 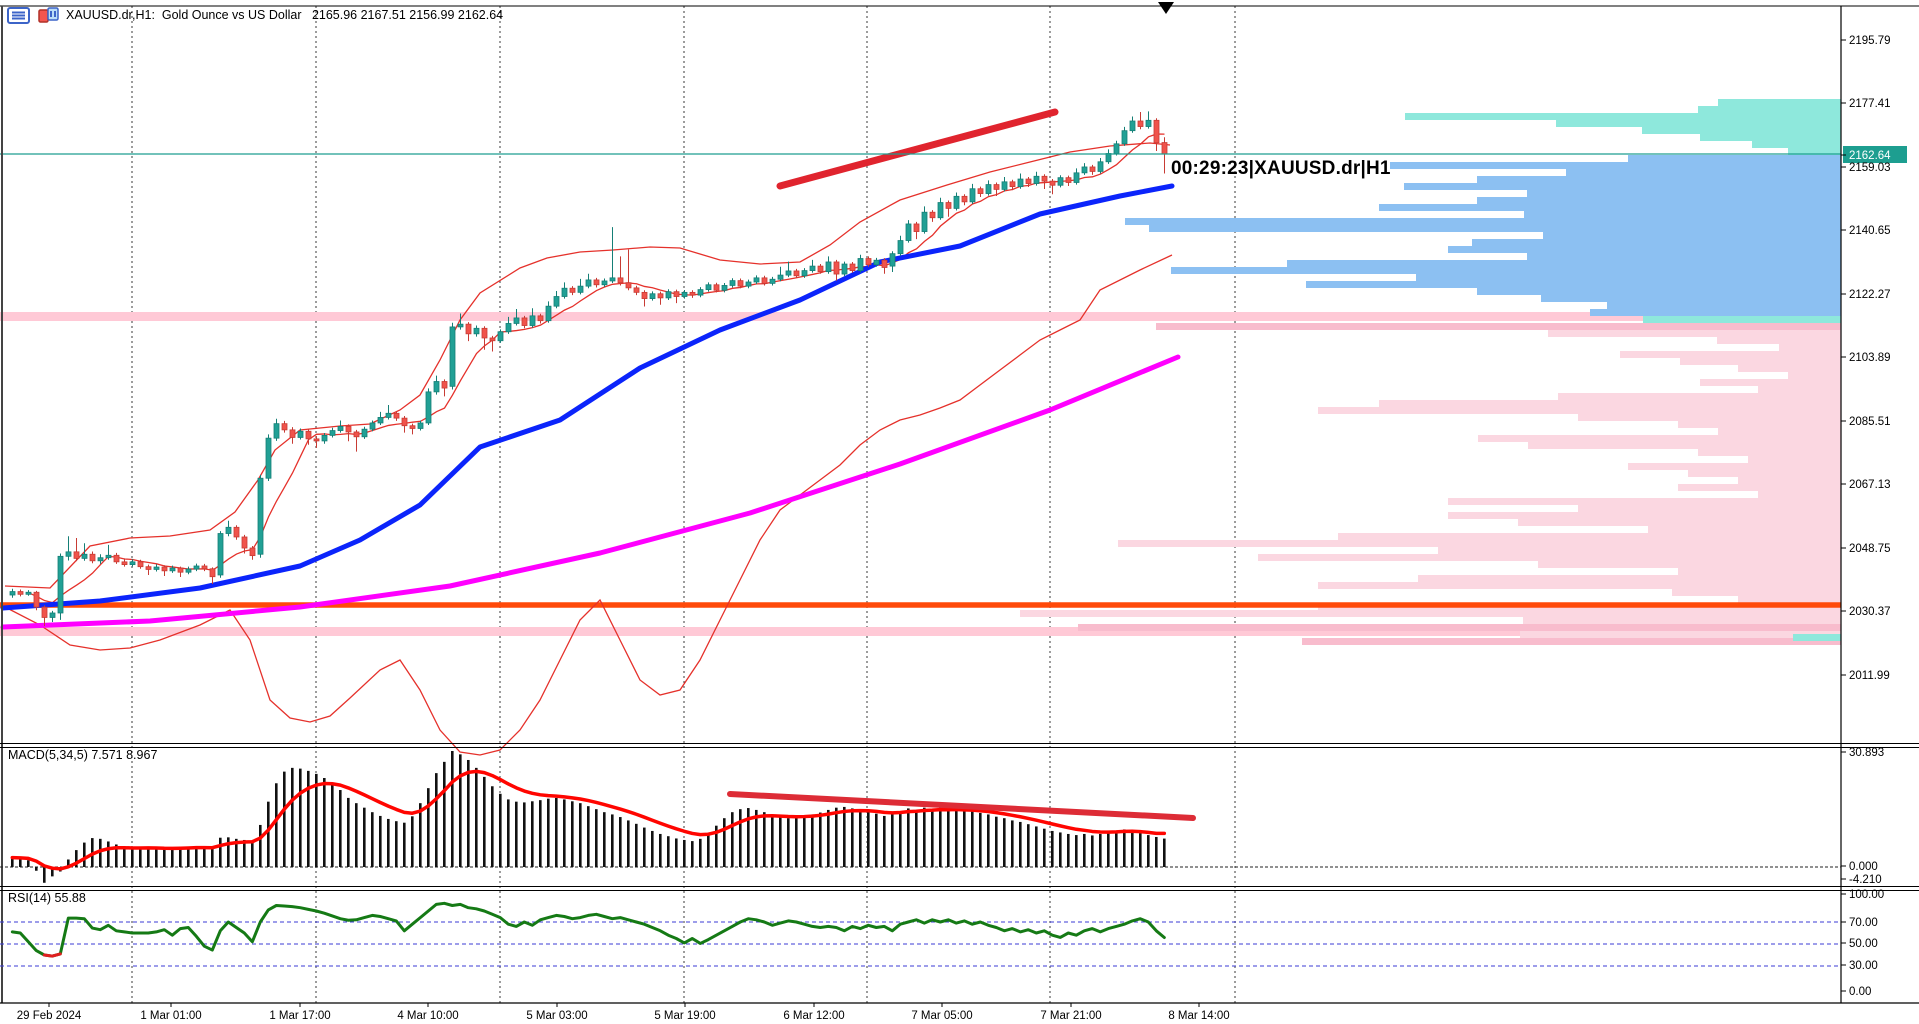 I want to click on rsi-line, so click(x=588, y=929).